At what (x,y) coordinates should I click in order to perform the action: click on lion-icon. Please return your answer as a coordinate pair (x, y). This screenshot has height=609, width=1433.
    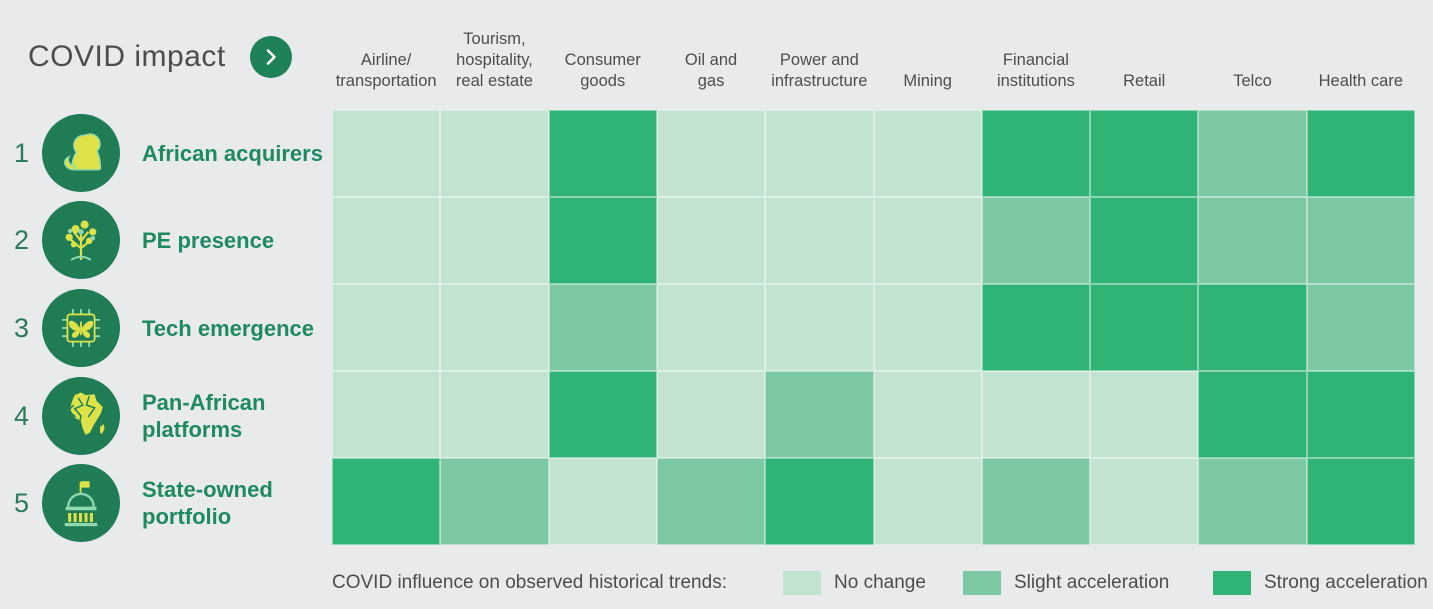
    Looking at the image, I should click on (81, 153).